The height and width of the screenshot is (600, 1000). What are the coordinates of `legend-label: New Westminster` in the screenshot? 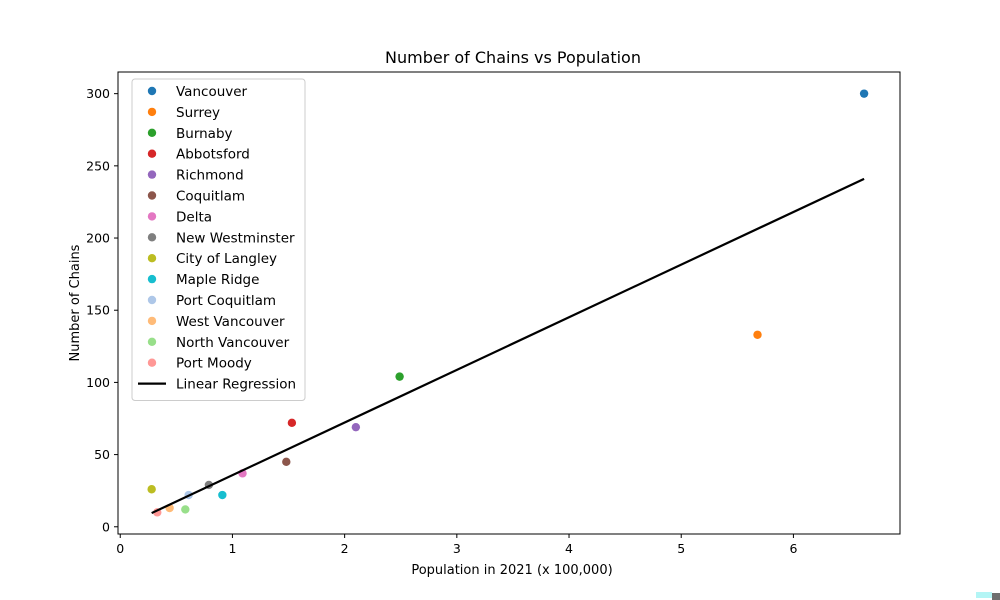 It's located at (235, 238).